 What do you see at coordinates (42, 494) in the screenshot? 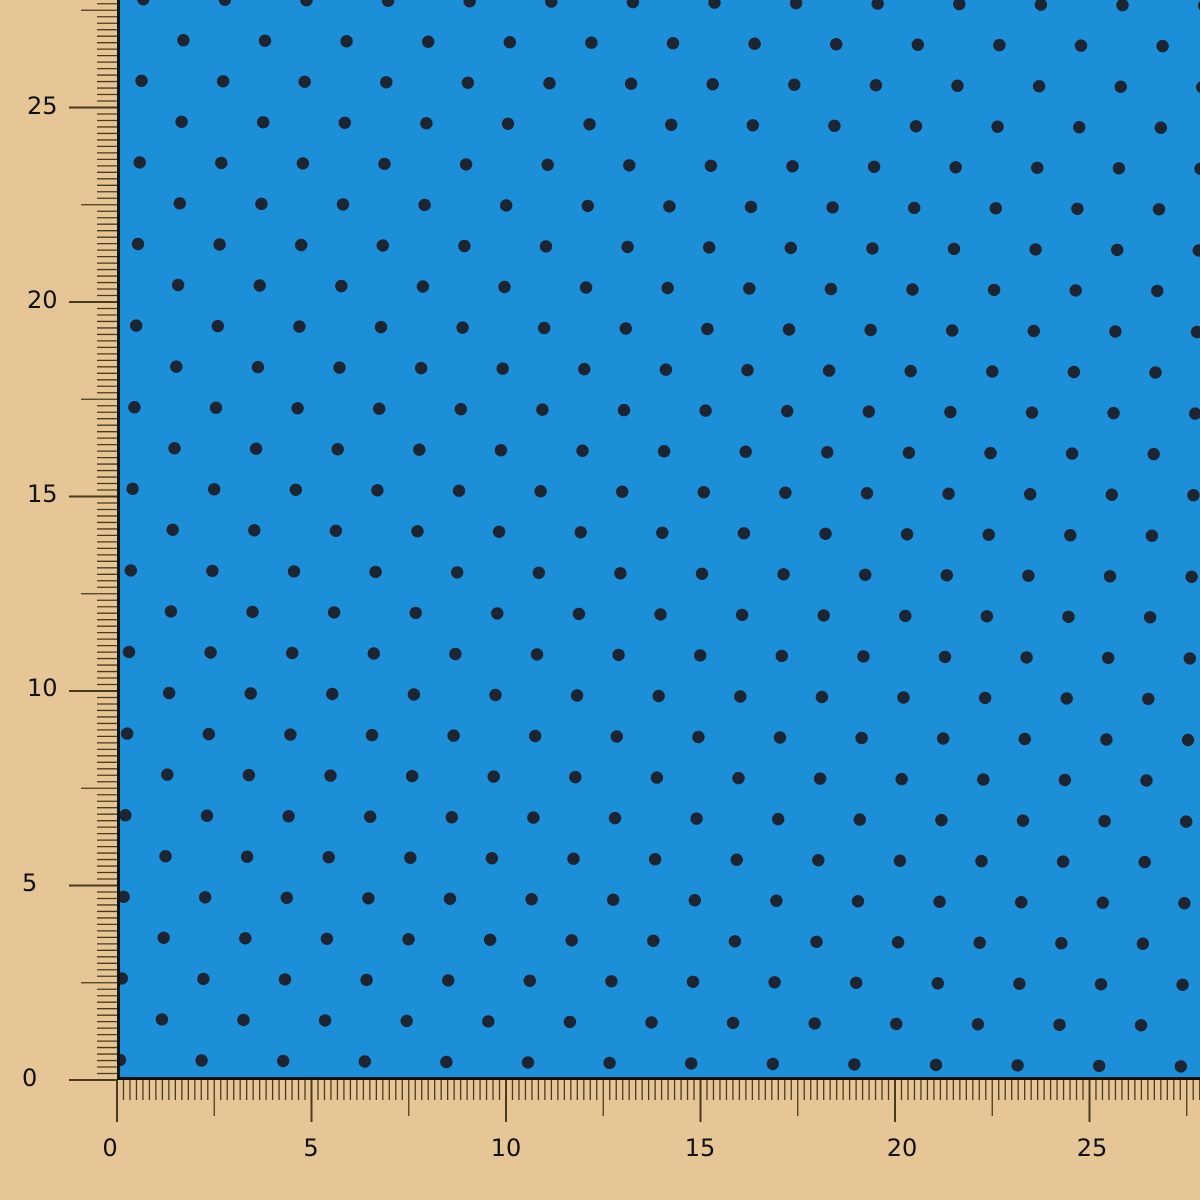
I see `ruler-label: 15` at bounding box center [42, 494].